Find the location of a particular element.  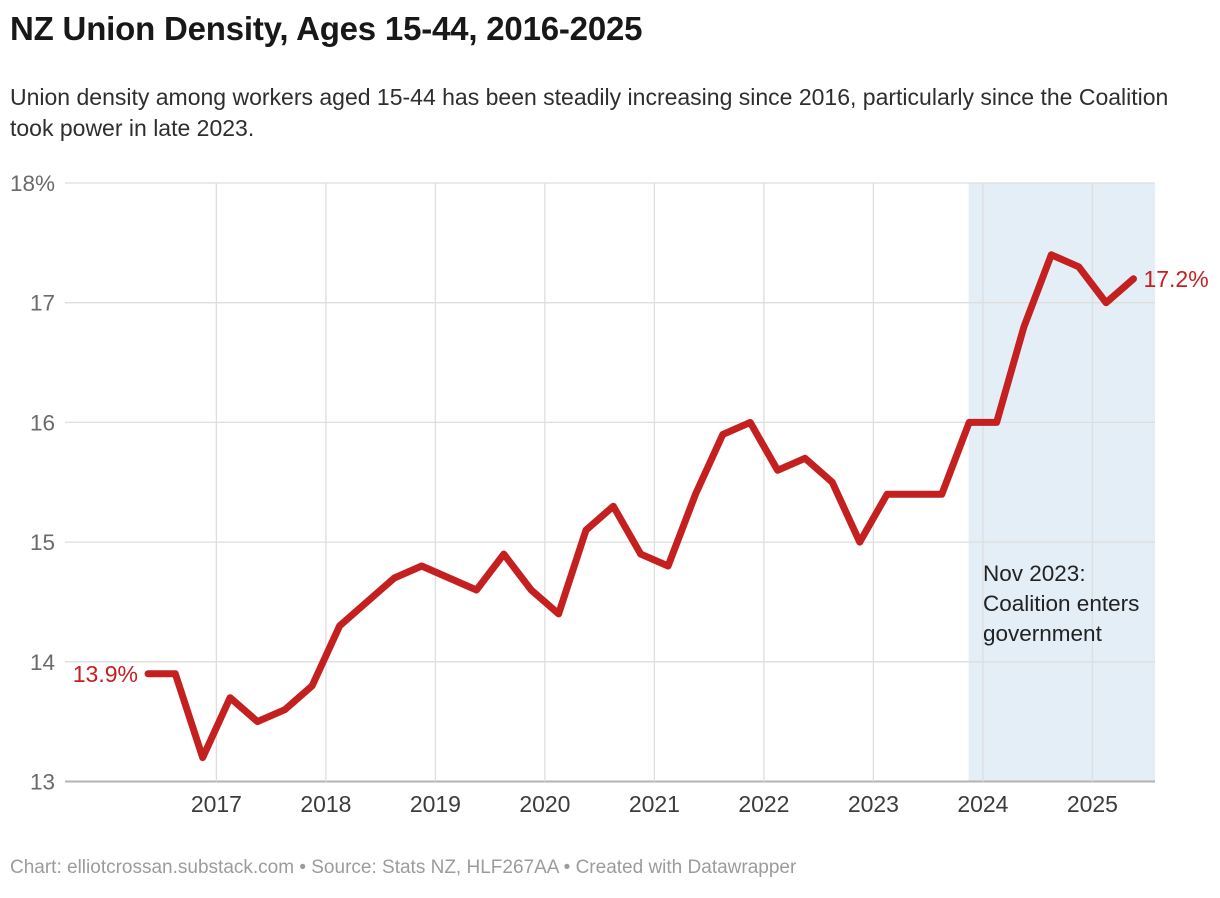

band-annotation-line: government is located at coordinates (1043, 633).